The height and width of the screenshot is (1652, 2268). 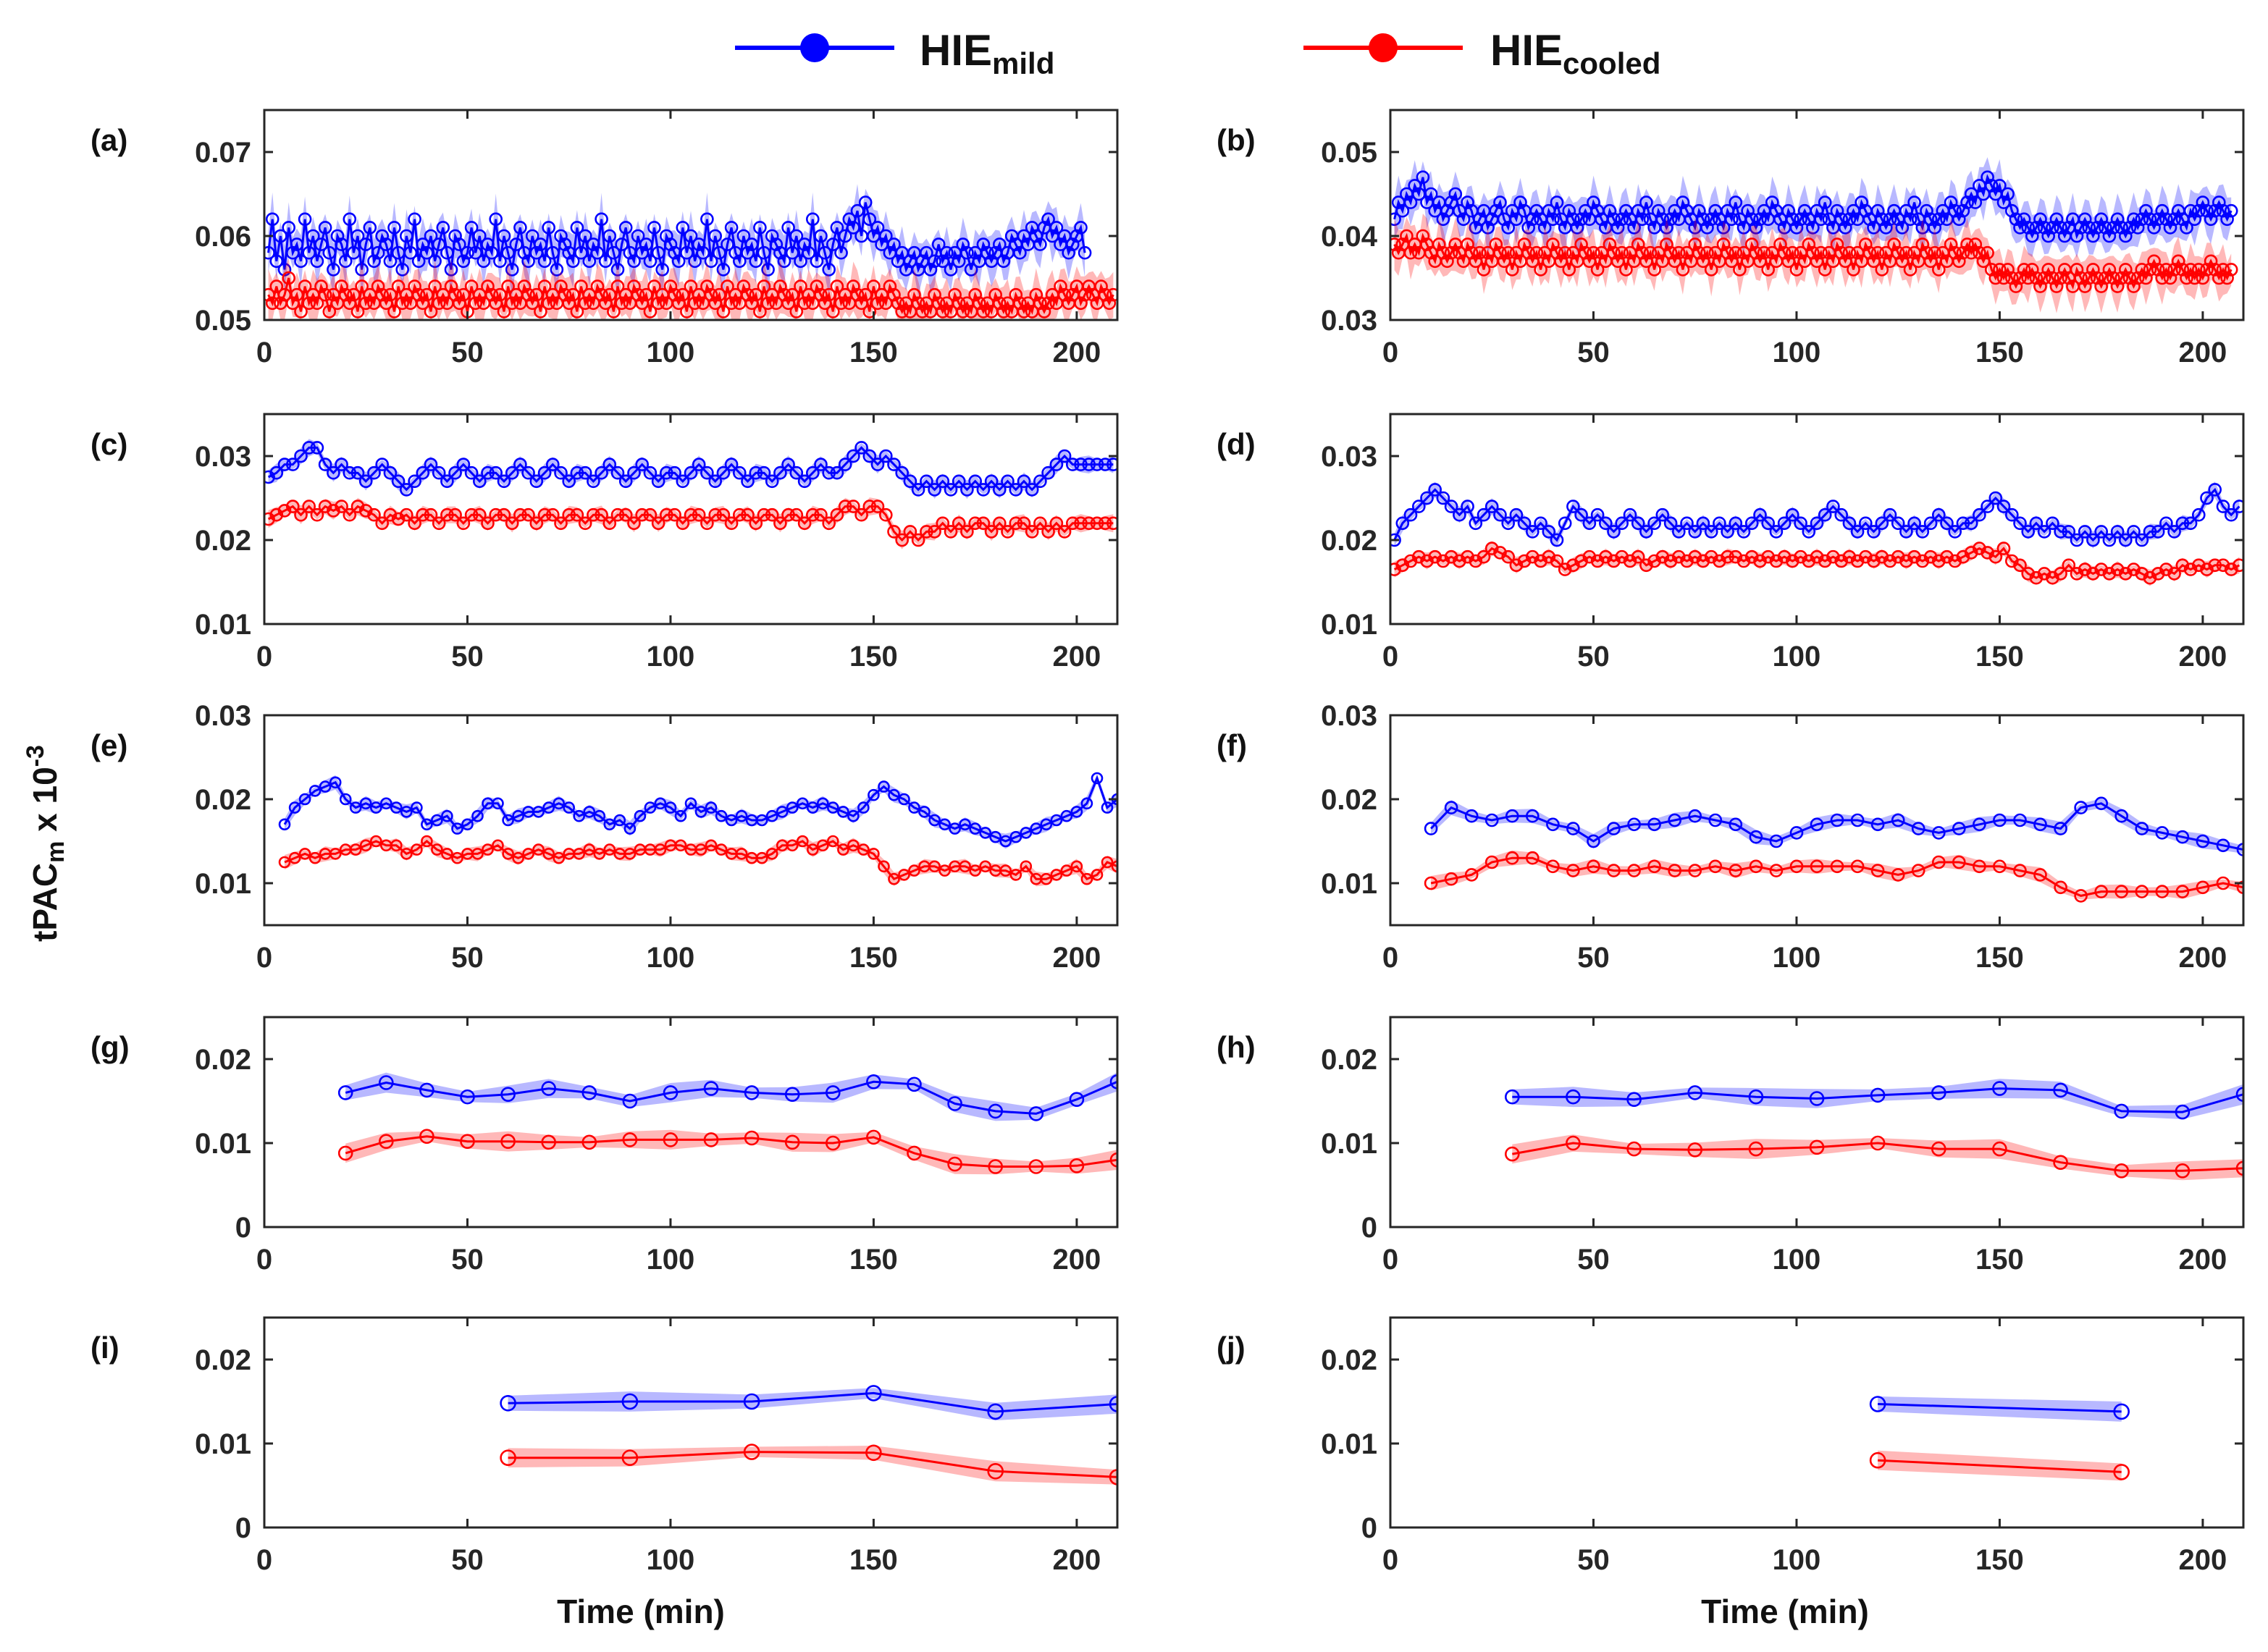 What do you see at coordinates (56, 852) in the screenshot?
I see `y-axis-title-sub: m` at bounding box center [56, 852].